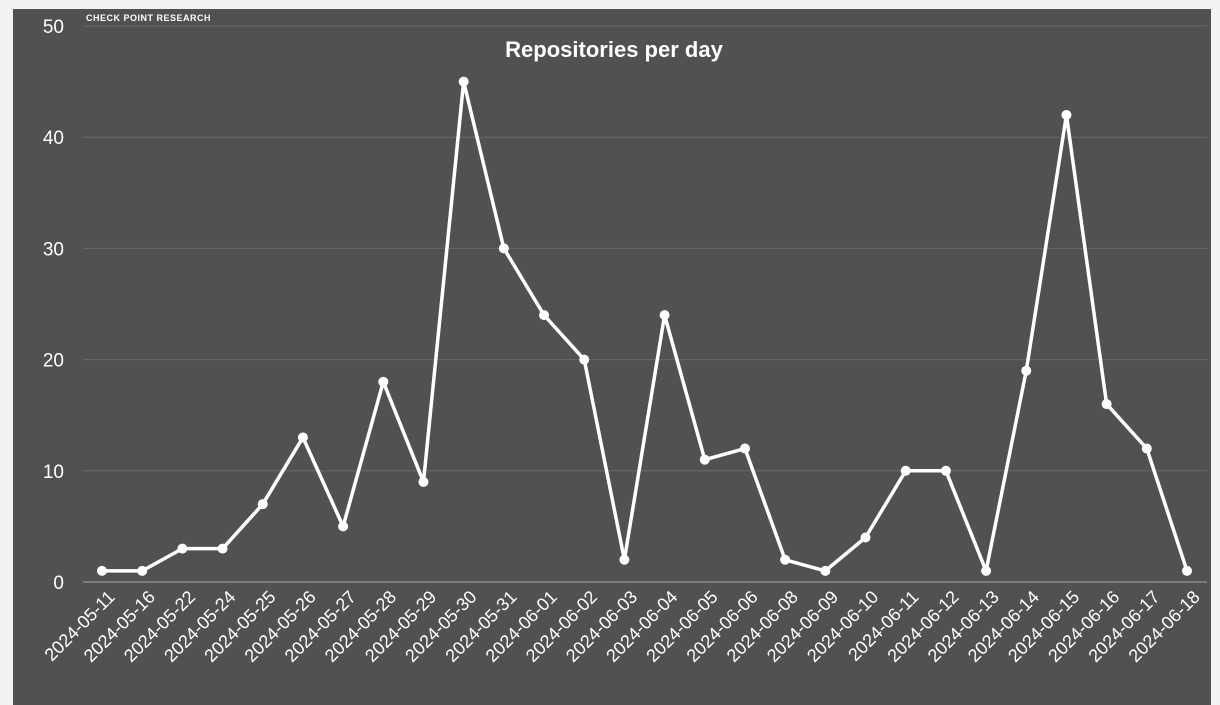 This screenshot has height=705, width=1220. I want to click on y-tick-label: 20, so click(53, 361).